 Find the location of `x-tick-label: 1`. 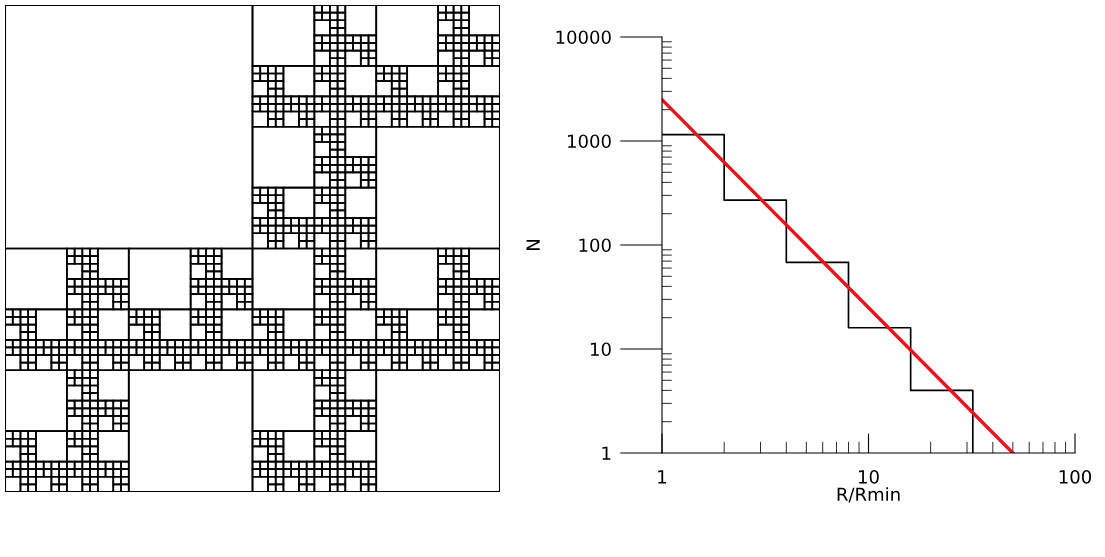

x-tick-label: 1 is located at coordinates (662, 477).